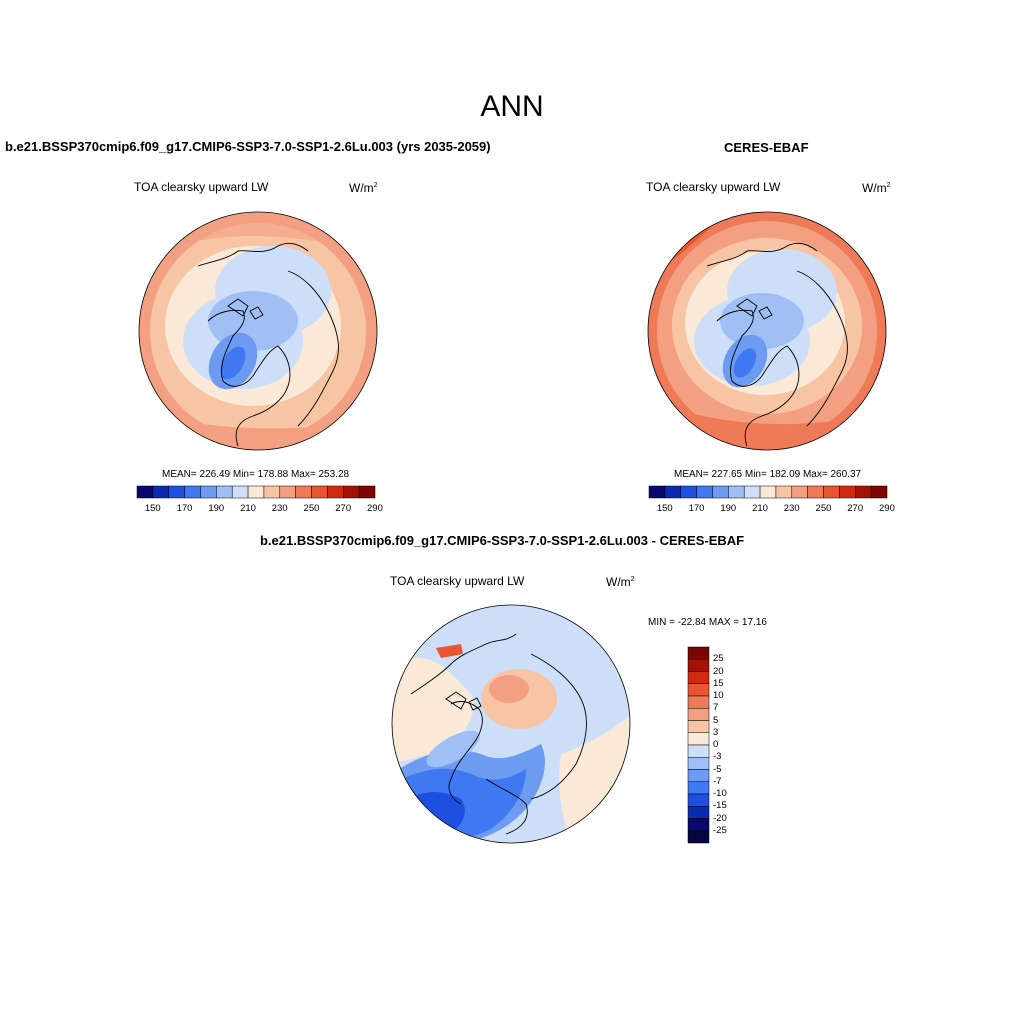 Image resolution: width=1024 pixels, height=1024 pixels. Describe the element at coordinates (766, 147) in the screenshot. I see `panel2-title: CERES-EBAF` at that location.